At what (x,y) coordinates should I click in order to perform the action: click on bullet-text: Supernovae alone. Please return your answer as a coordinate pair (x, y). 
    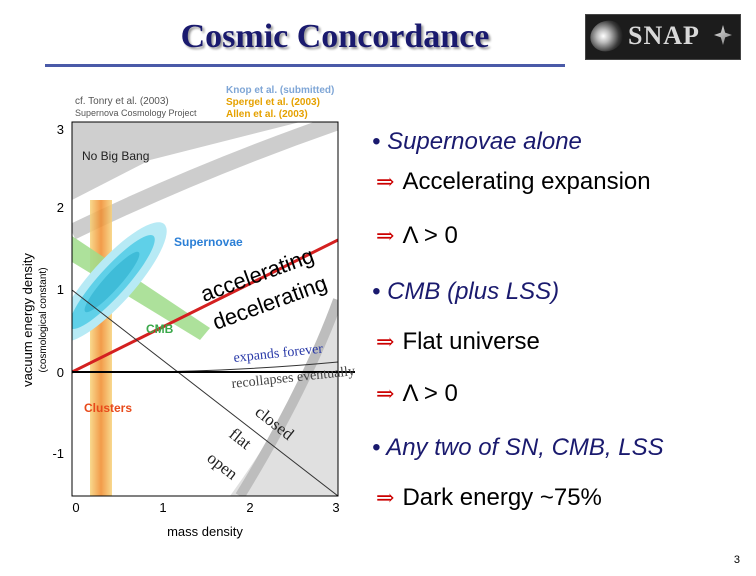
    Looking at the image, I should click on (484, 141).